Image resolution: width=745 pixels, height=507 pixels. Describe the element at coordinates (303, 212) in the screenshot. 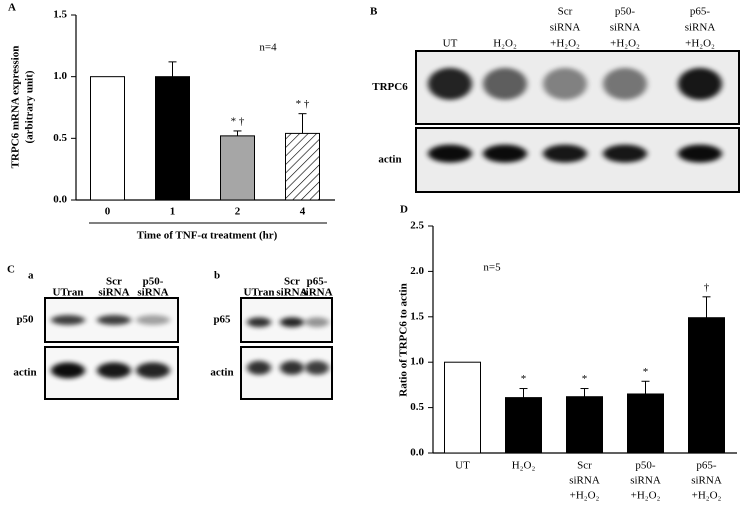

I see `x-tick-label: 4` at that location.